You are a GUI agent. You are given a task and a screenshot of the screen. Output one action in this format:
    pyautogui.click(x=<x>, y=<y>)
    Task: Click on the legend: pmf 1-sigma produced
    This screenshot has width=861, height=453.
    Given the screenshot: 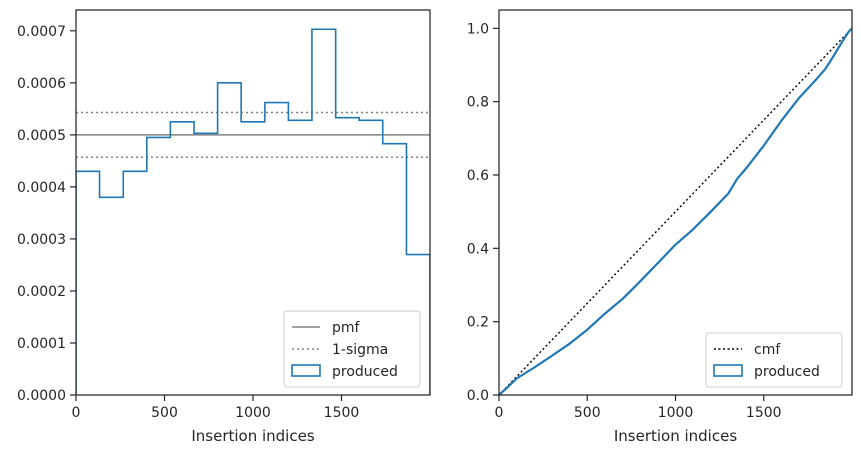 What is the action you would take?
    pyautogui.click(x=352, y=349)
    